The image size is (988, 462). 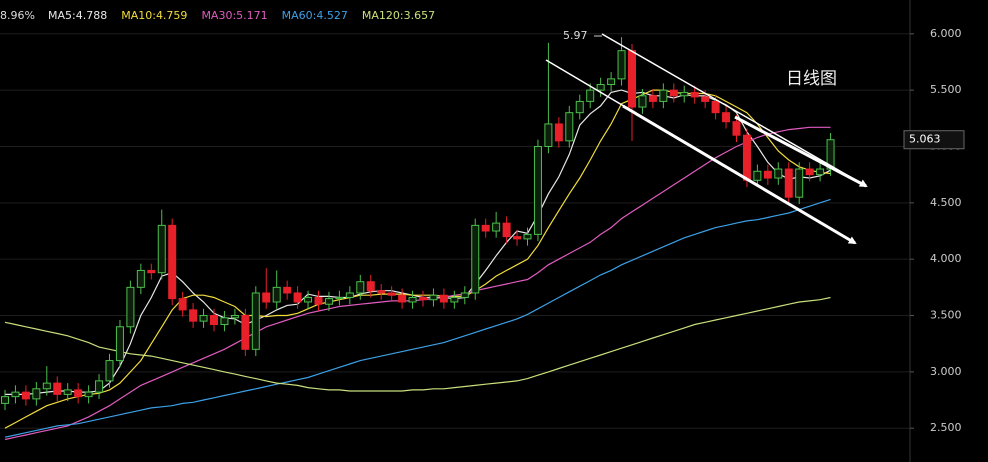 What do you see at coordinates (77, 15) in the screenshot?
I see `legend-entry: MA5:4.788` at bounding box center [77, 15].